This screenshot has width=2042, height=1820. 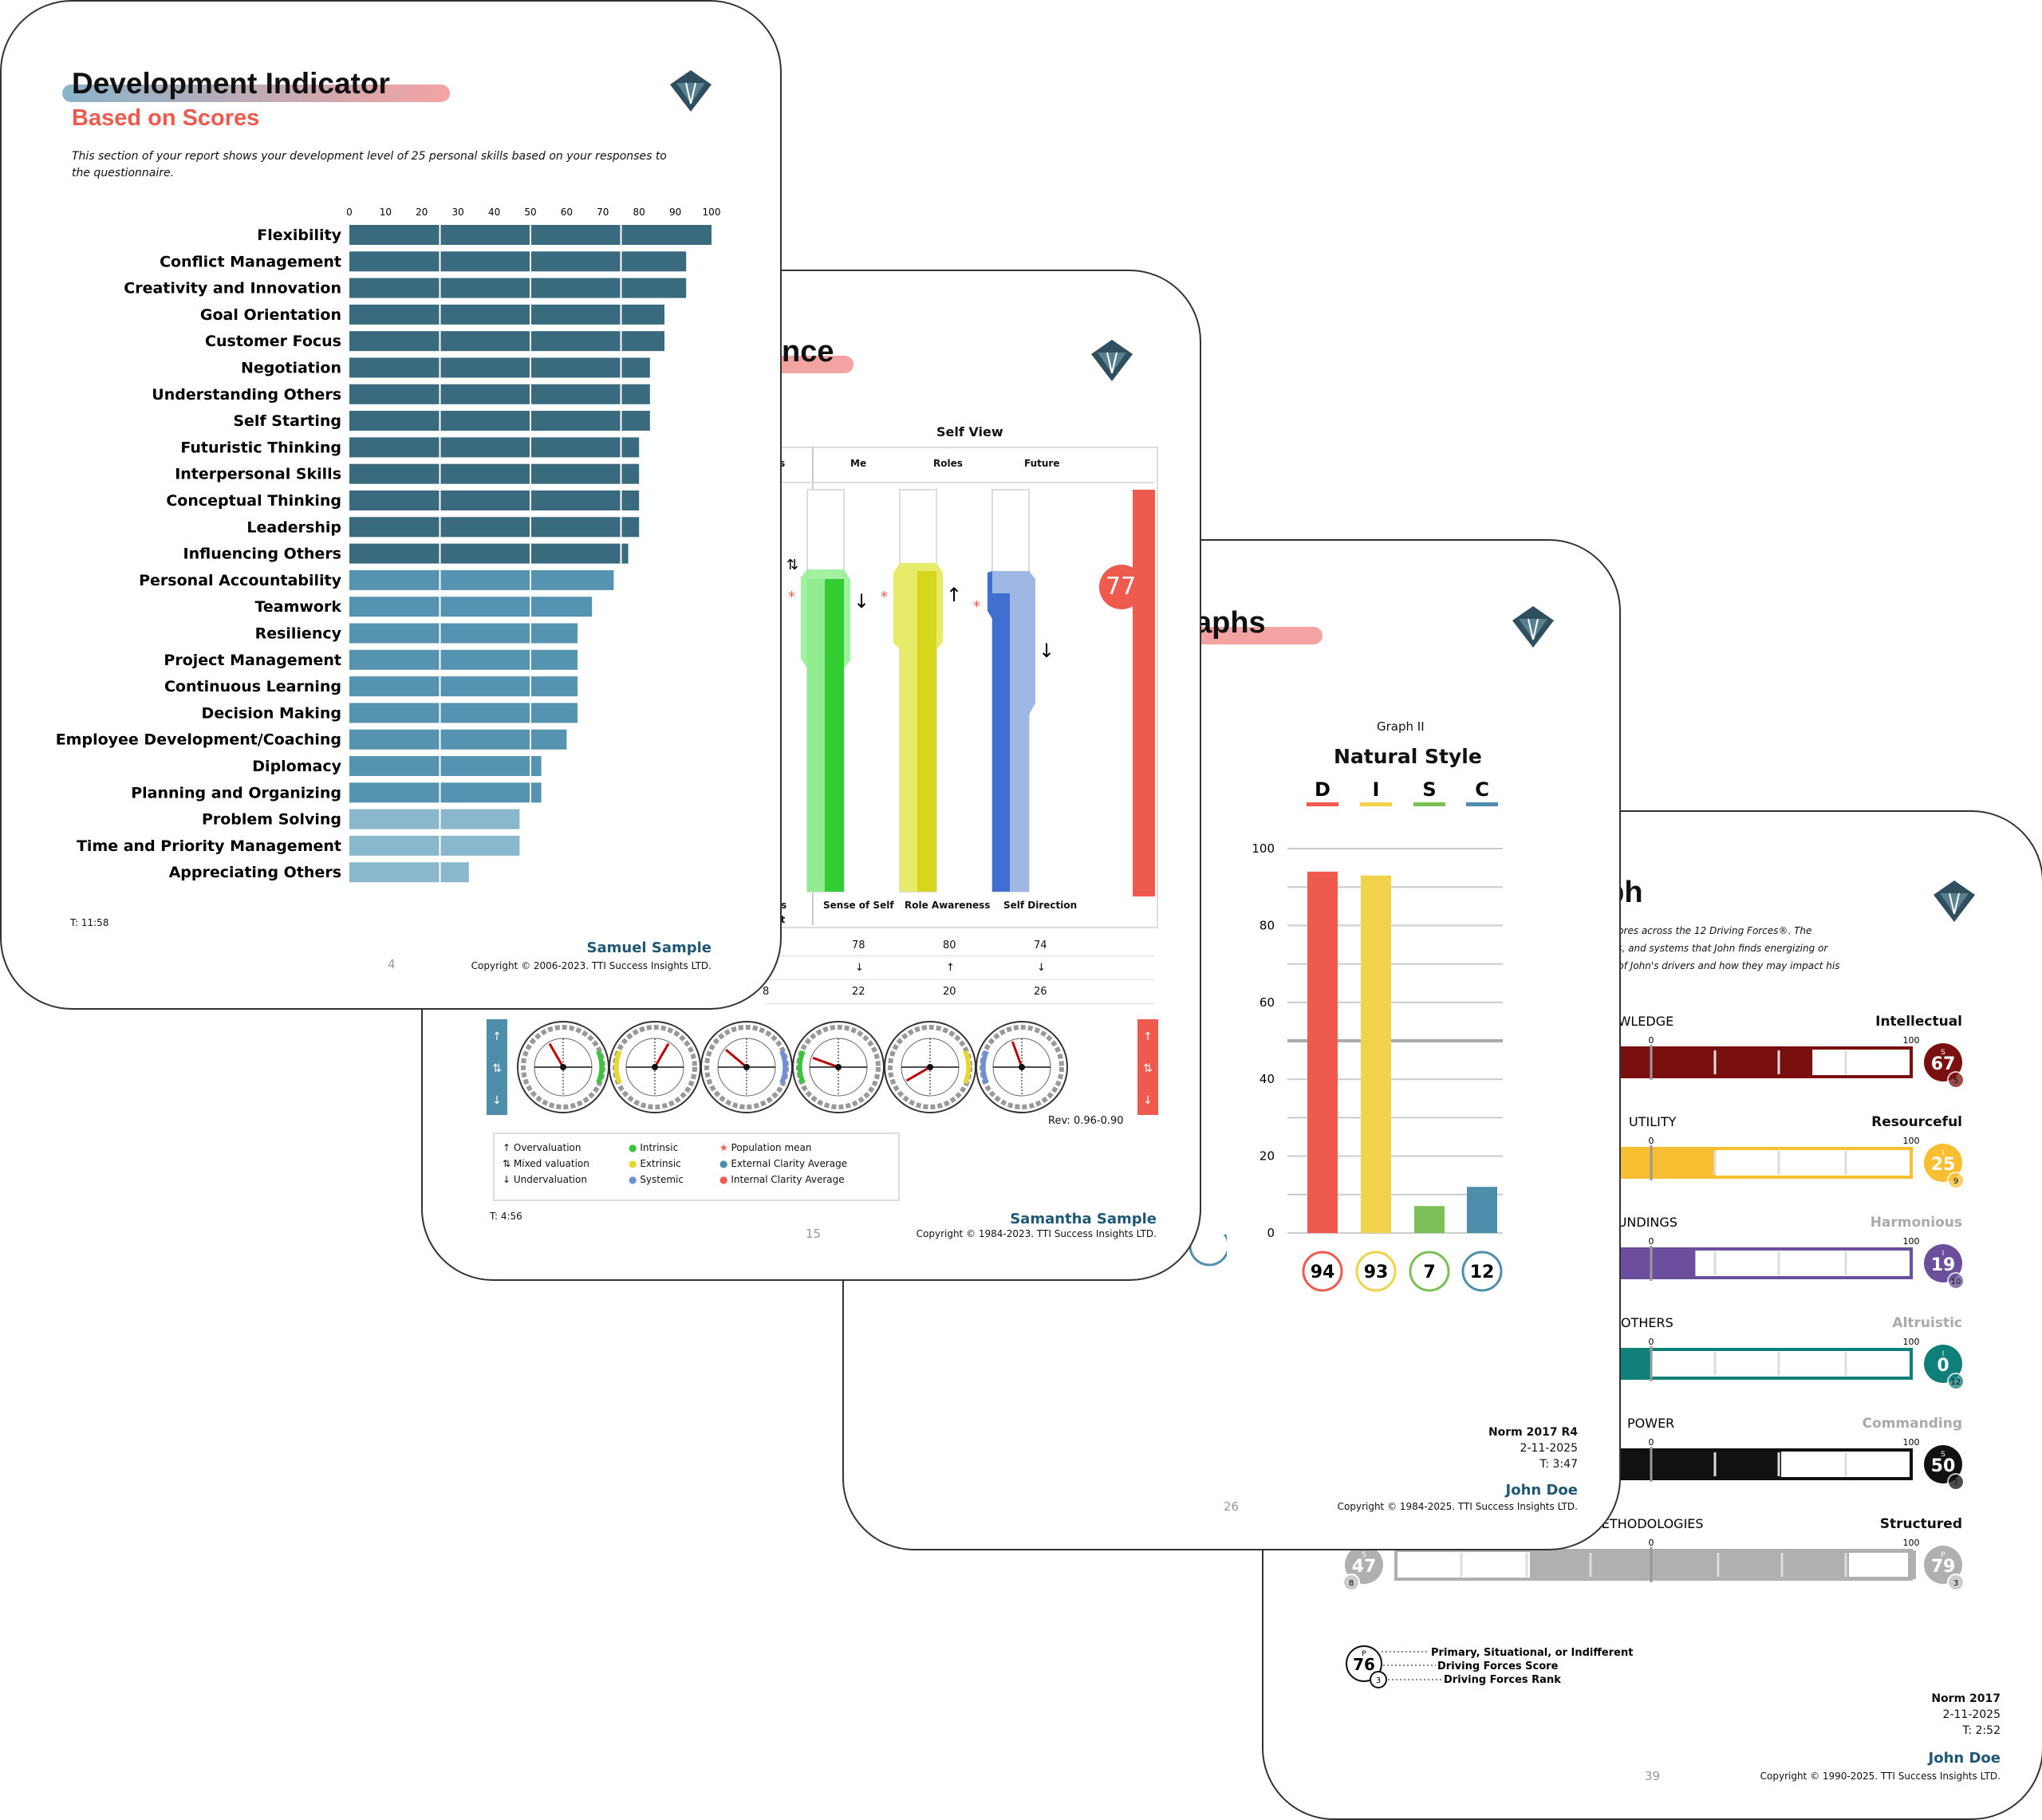 I want to click on natural-style-chart: 0 20 40 60 80 100 D 94 I 93 S 7 C 12, so click(x=1377, y=1035).